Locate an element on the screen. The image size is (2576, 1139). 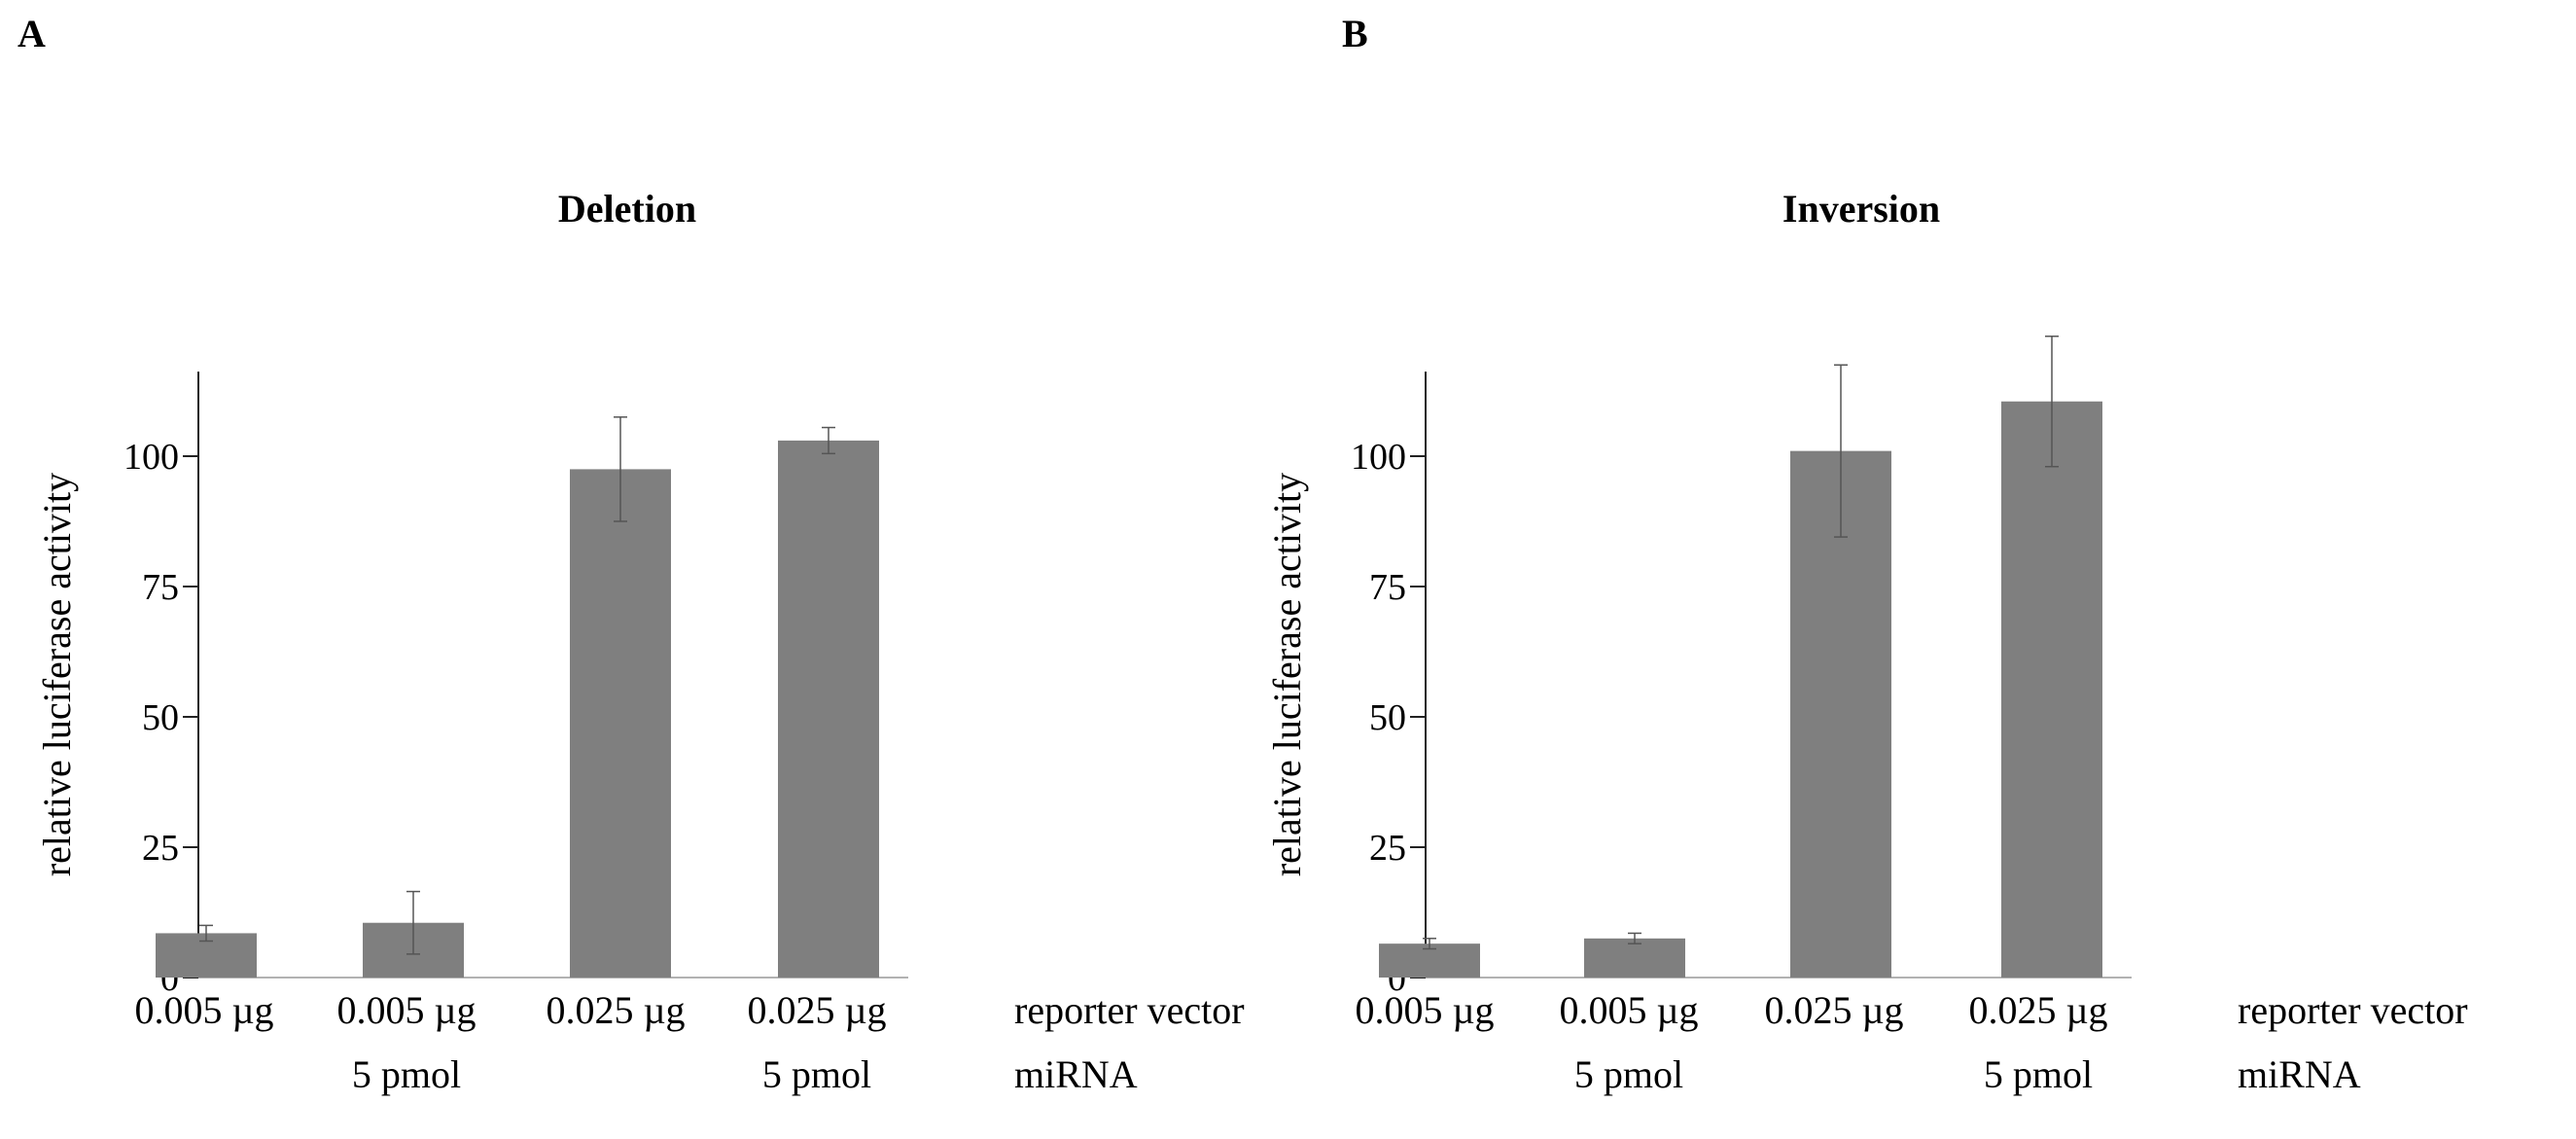
panel-a-letter: A is located at coordinates (32, 33).